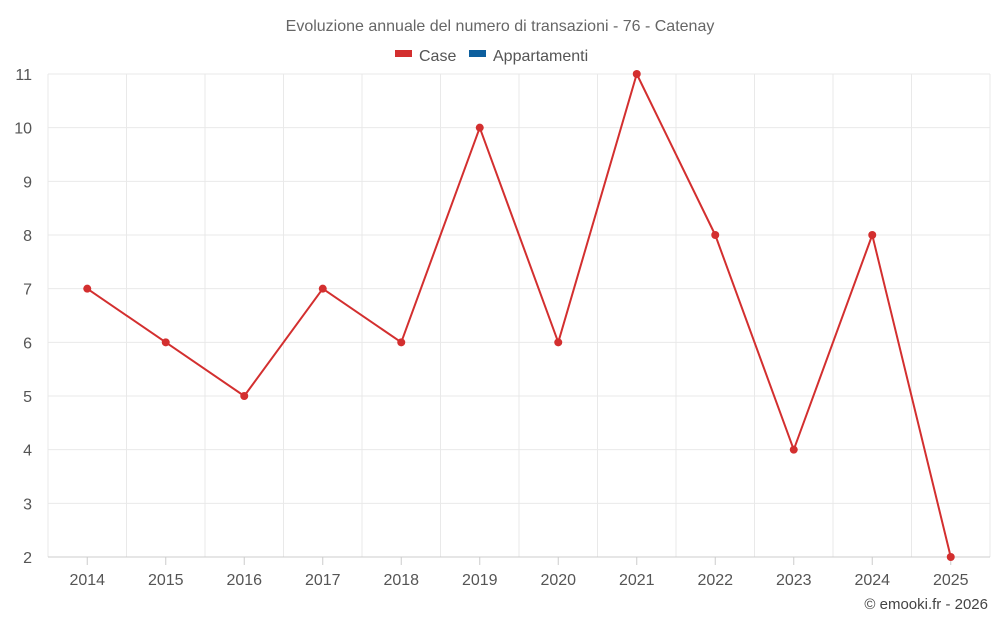  I want to click on x-tick-label: 2019, so click(480, 580).